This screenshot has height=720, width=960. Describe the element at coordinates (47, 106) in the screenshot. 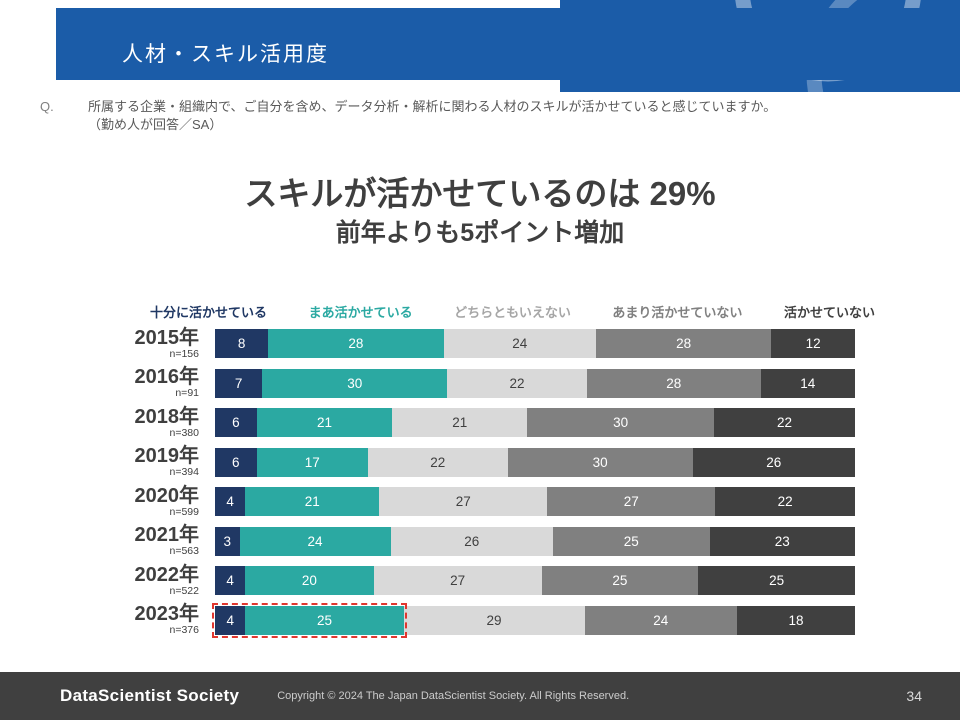

I see `question-mark-label: Q.` at that location.